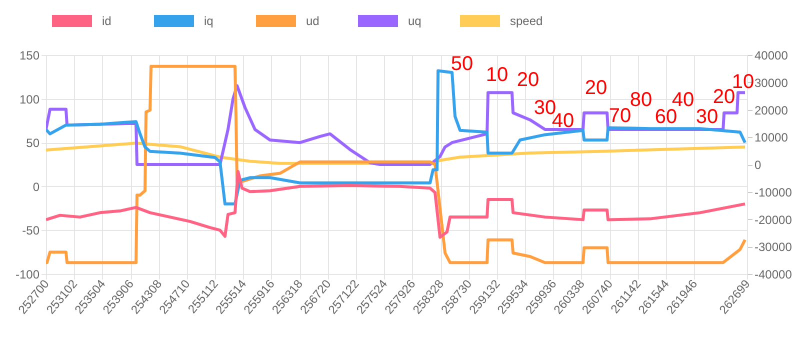 The image size is (808, 337). What do you see at coordinates (107, 21) in the screenshot?
I see `legend-label: id` at bounding box center [107, 21].